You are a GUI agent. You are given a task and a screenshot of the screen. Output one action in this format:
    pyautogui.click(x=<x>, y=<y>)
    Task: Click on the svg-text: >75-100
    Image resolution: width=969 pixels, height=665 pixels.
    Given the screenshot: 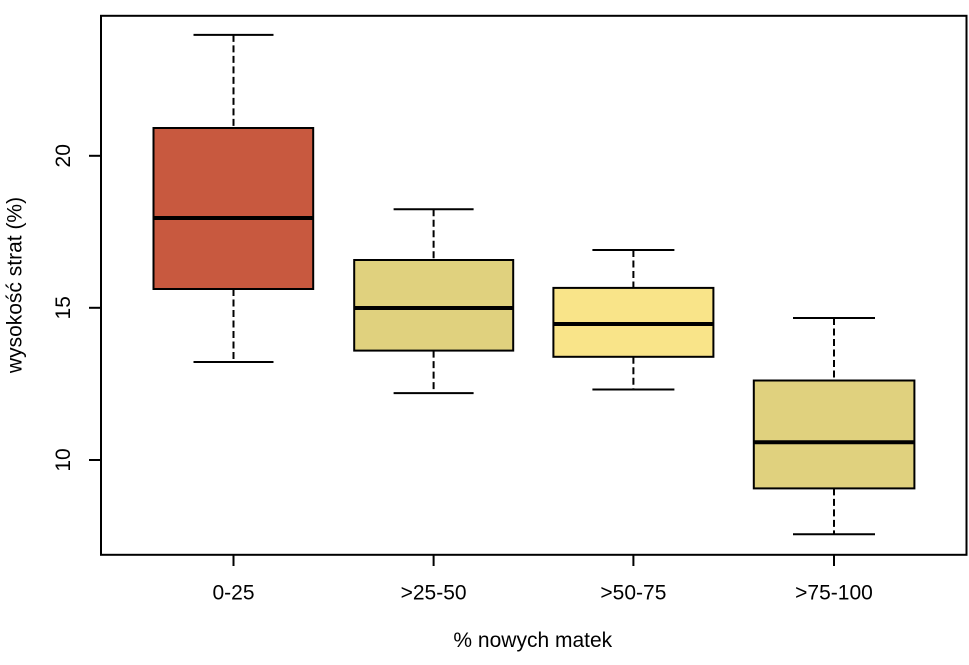 What is the action you would take?
    pyautogui.click(x=834, y=593)
    